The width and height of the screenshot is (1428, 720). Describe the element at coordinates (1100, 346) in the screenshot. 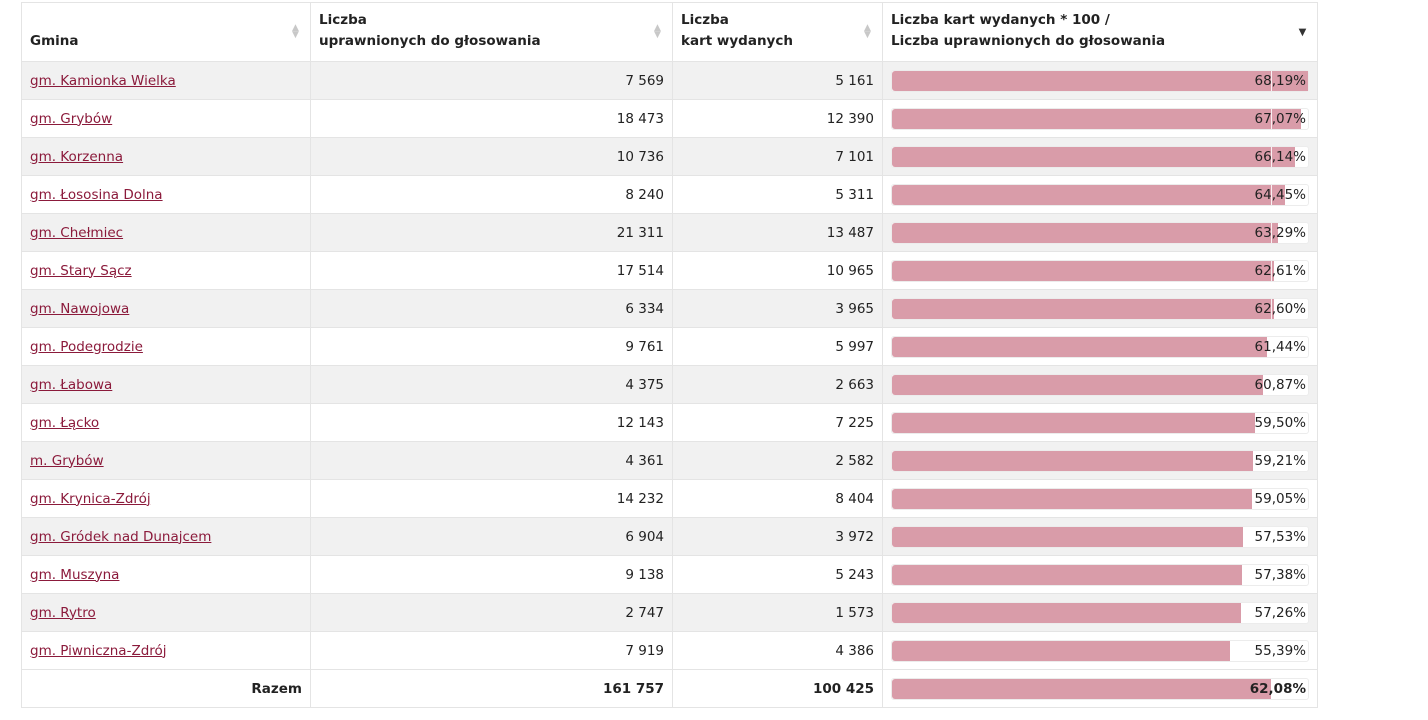

I see `ratio-cell: 61,44%` at that location.